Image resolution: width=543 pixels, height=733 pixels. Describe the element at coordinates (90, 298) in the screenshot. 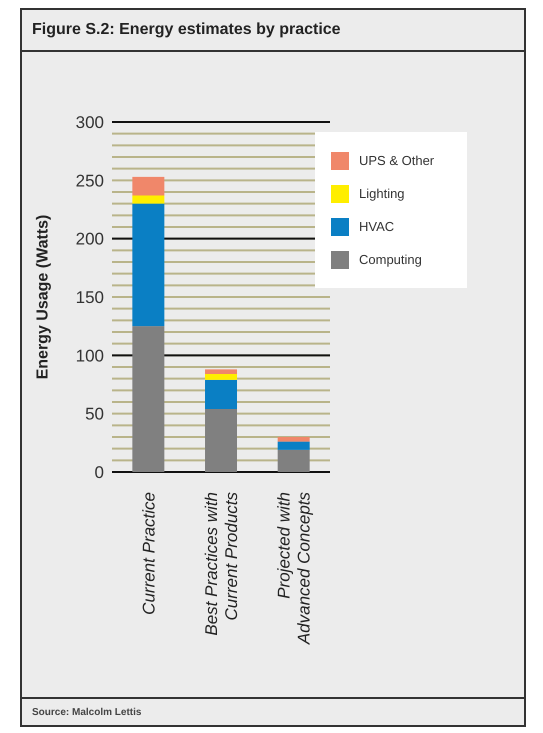

I see `y-tick-label: 150` at that location.